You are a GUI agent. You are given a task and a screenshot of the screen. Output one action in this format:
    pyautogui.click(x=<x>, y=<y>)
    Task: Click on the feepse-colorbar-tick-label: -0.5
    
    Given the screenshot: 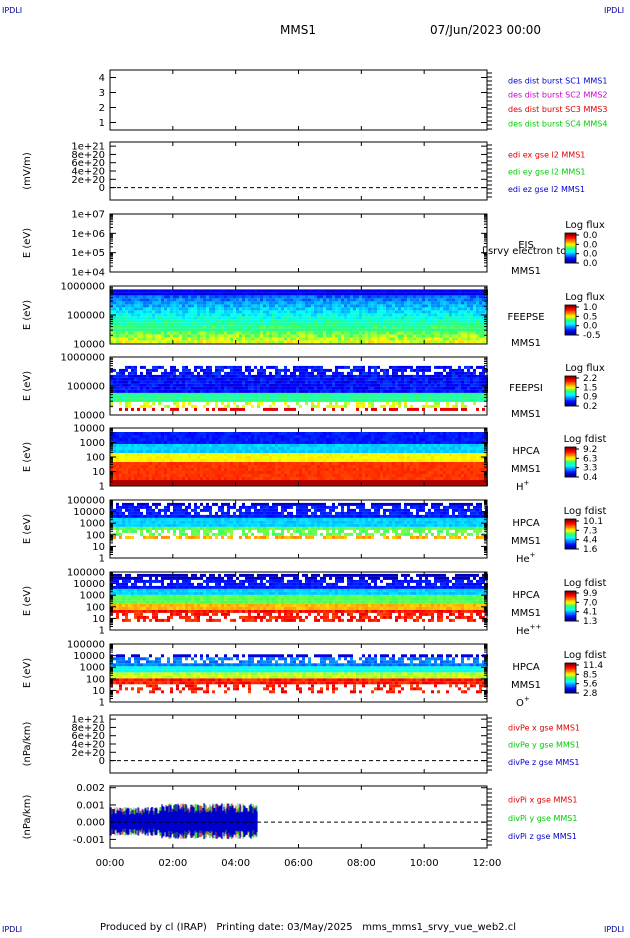 What is the action you would take?
    pyautogui.click(x=592, y=336)
    